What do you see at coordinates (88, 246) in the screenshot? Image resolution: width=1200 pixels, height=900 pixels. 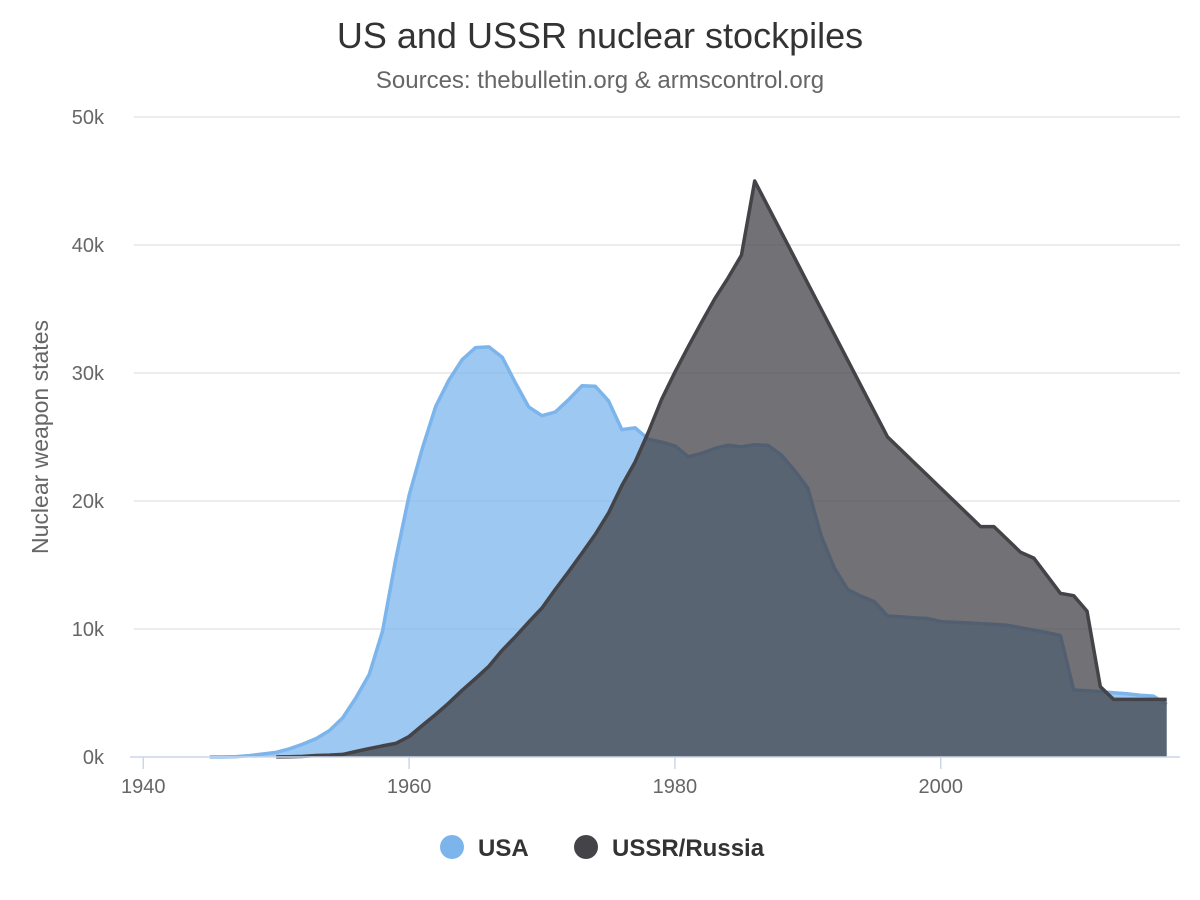 I see `y-tick-label: 40k` at bounding box center [88, 246].